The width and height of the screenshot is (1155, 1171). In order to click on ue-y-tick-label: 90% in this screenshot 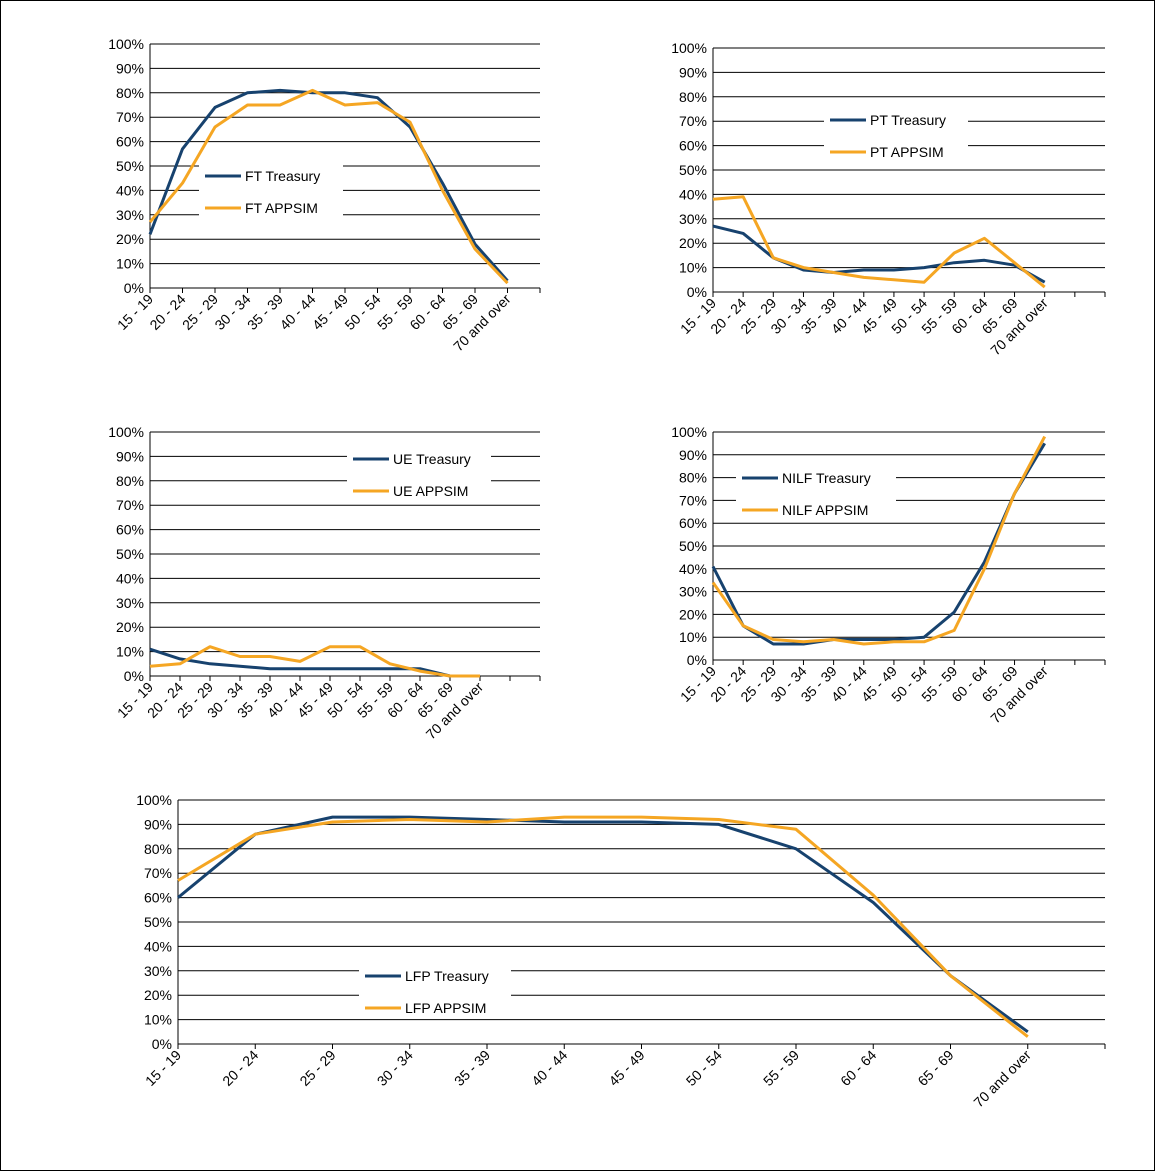, I will do `click(130, 456)`.